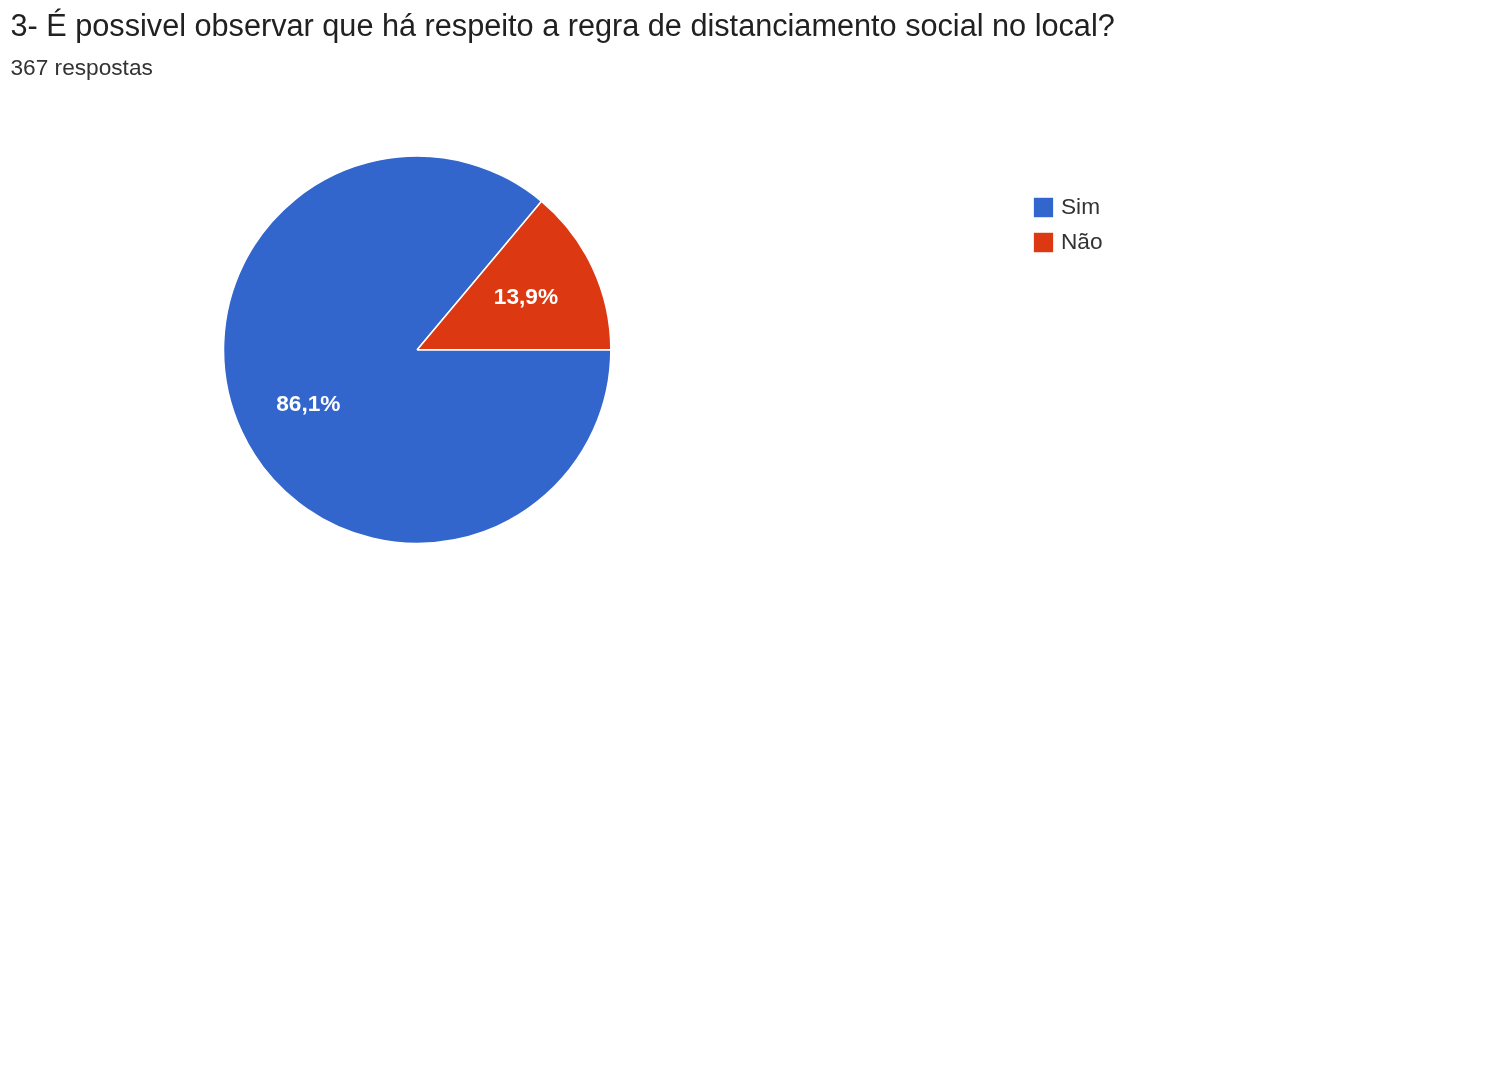 This screenshot has height=1067, width=1500. Describe the element at coordinates (81, 66) in the screenshot. I see `chart-subtitle: 367 respostas` at that location.